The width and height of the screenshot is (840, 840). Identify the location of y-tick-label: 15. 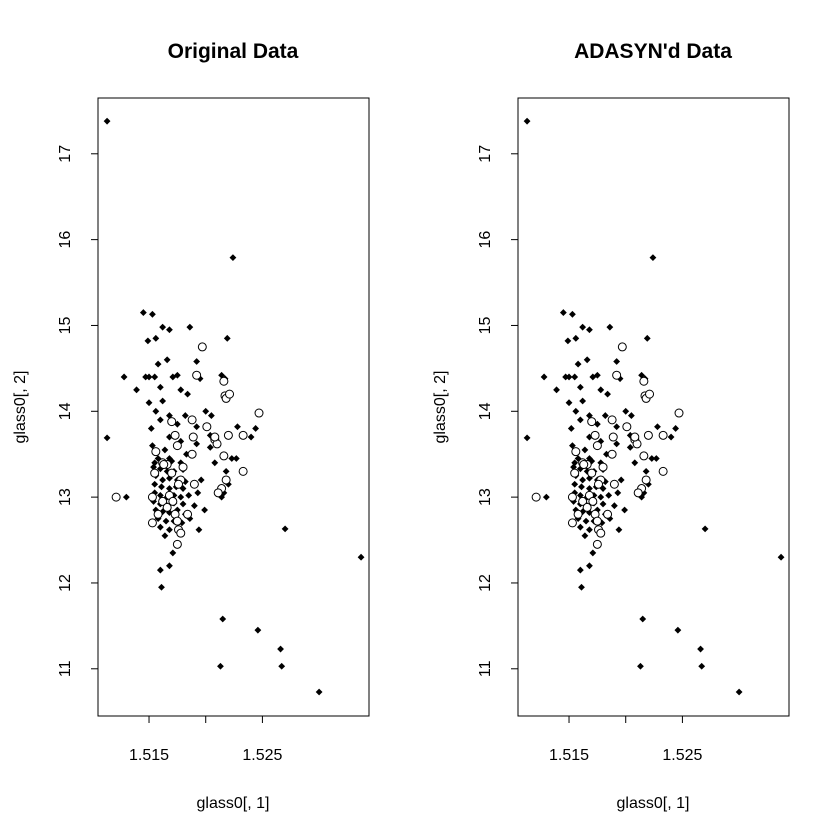
(485, 325).